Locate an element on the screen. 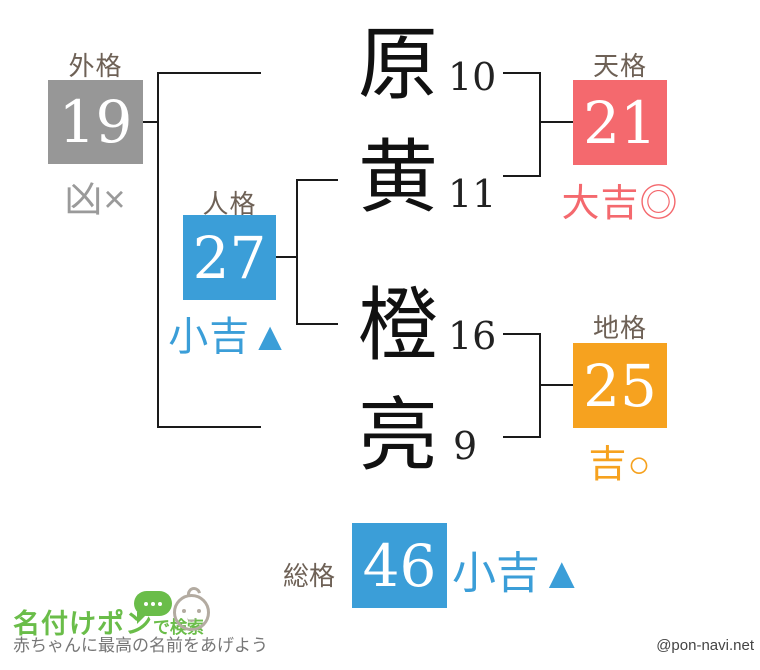 Image resolution: width=760 pixels, height=670 pixels. gaikaku-result: 凶× is located at coordinates (95, 200).